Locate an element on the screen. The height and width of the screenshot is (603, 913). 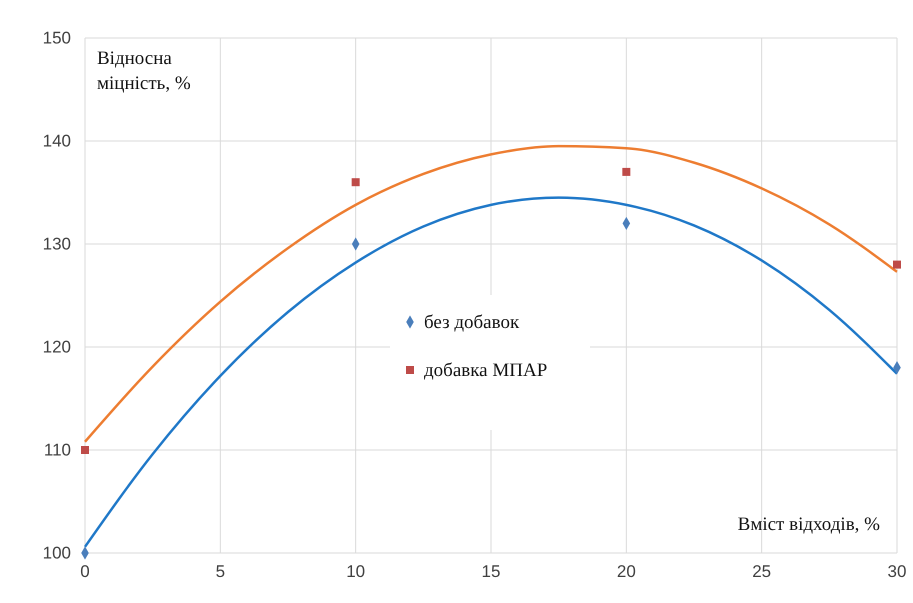
x-tick-label: 25 is located at coordinates (762, 572).